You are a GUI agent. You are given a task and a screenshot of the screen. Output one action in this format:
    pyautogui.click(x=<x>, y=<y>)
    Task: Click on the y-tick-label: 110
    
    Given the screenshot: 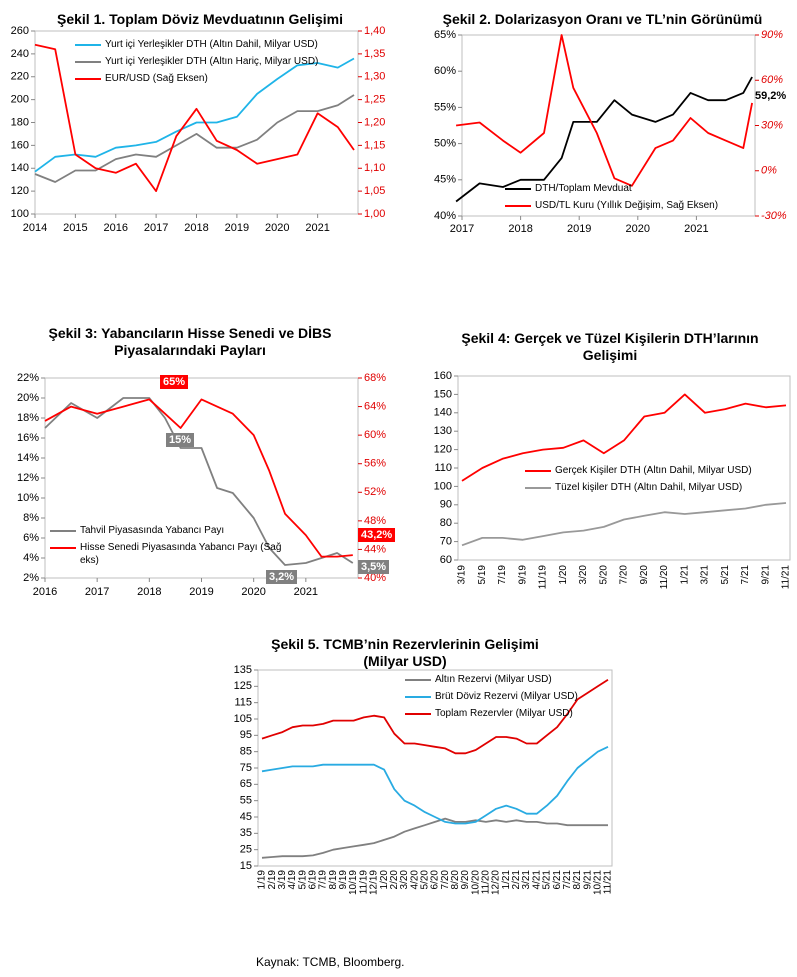 What is the action you would take?
    pyautogui.click(x=443, y=468)
    